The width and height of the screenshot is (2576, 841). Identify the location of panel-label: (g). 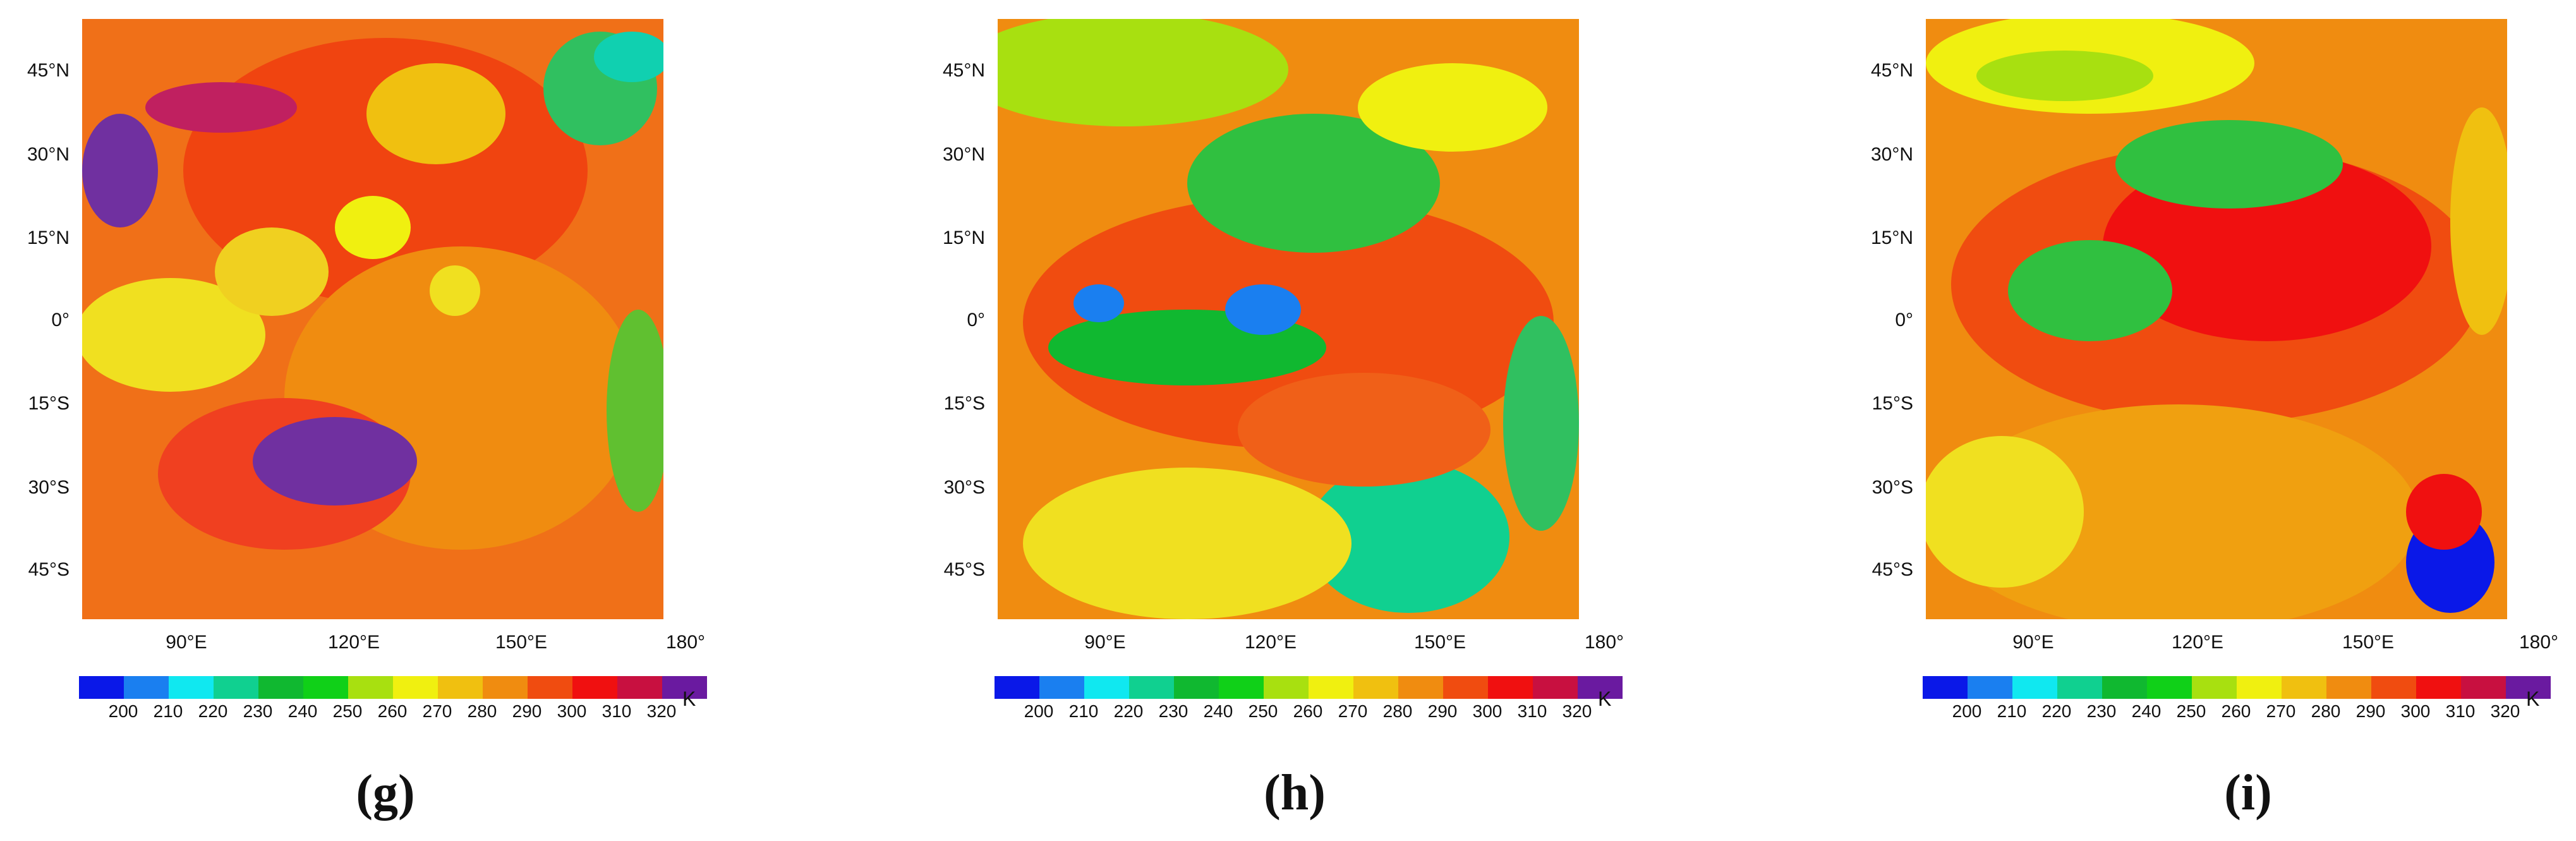
(385, 793).